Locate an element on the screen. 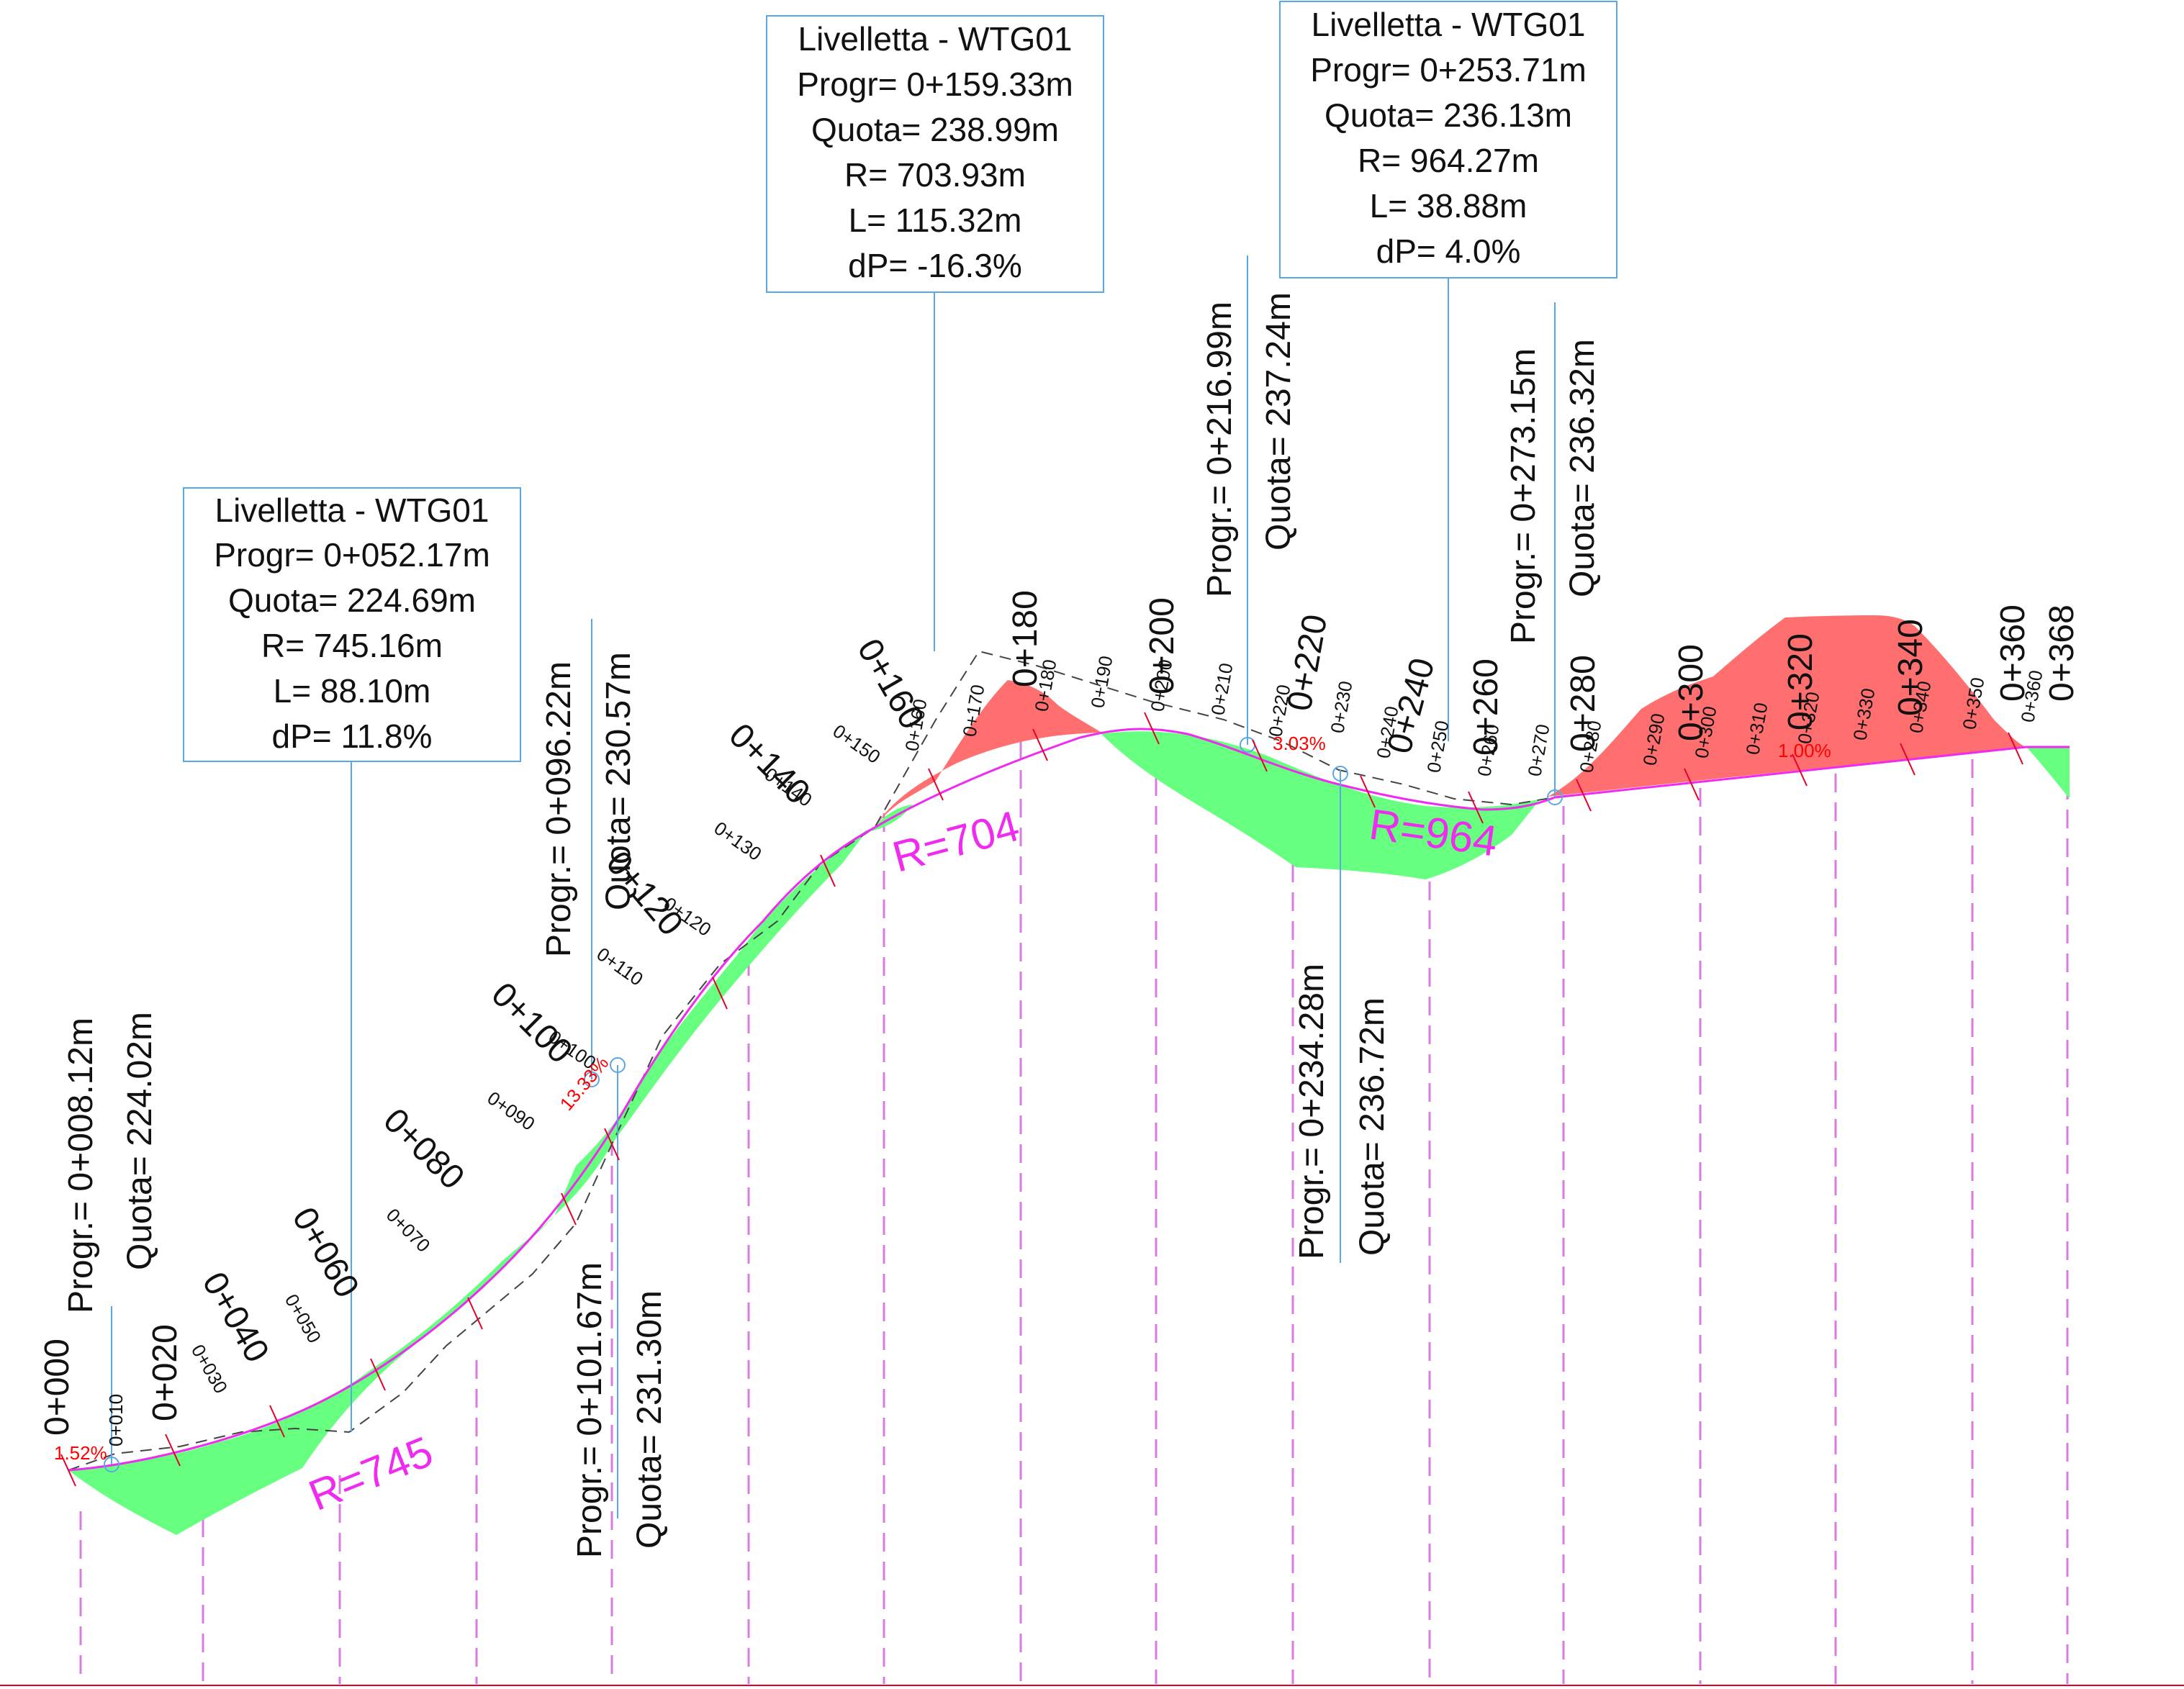 The width and height of the screenshot is (2184, 1689). tangent-quota: Quota= 231.30m is located at coordinates (650, 1419).